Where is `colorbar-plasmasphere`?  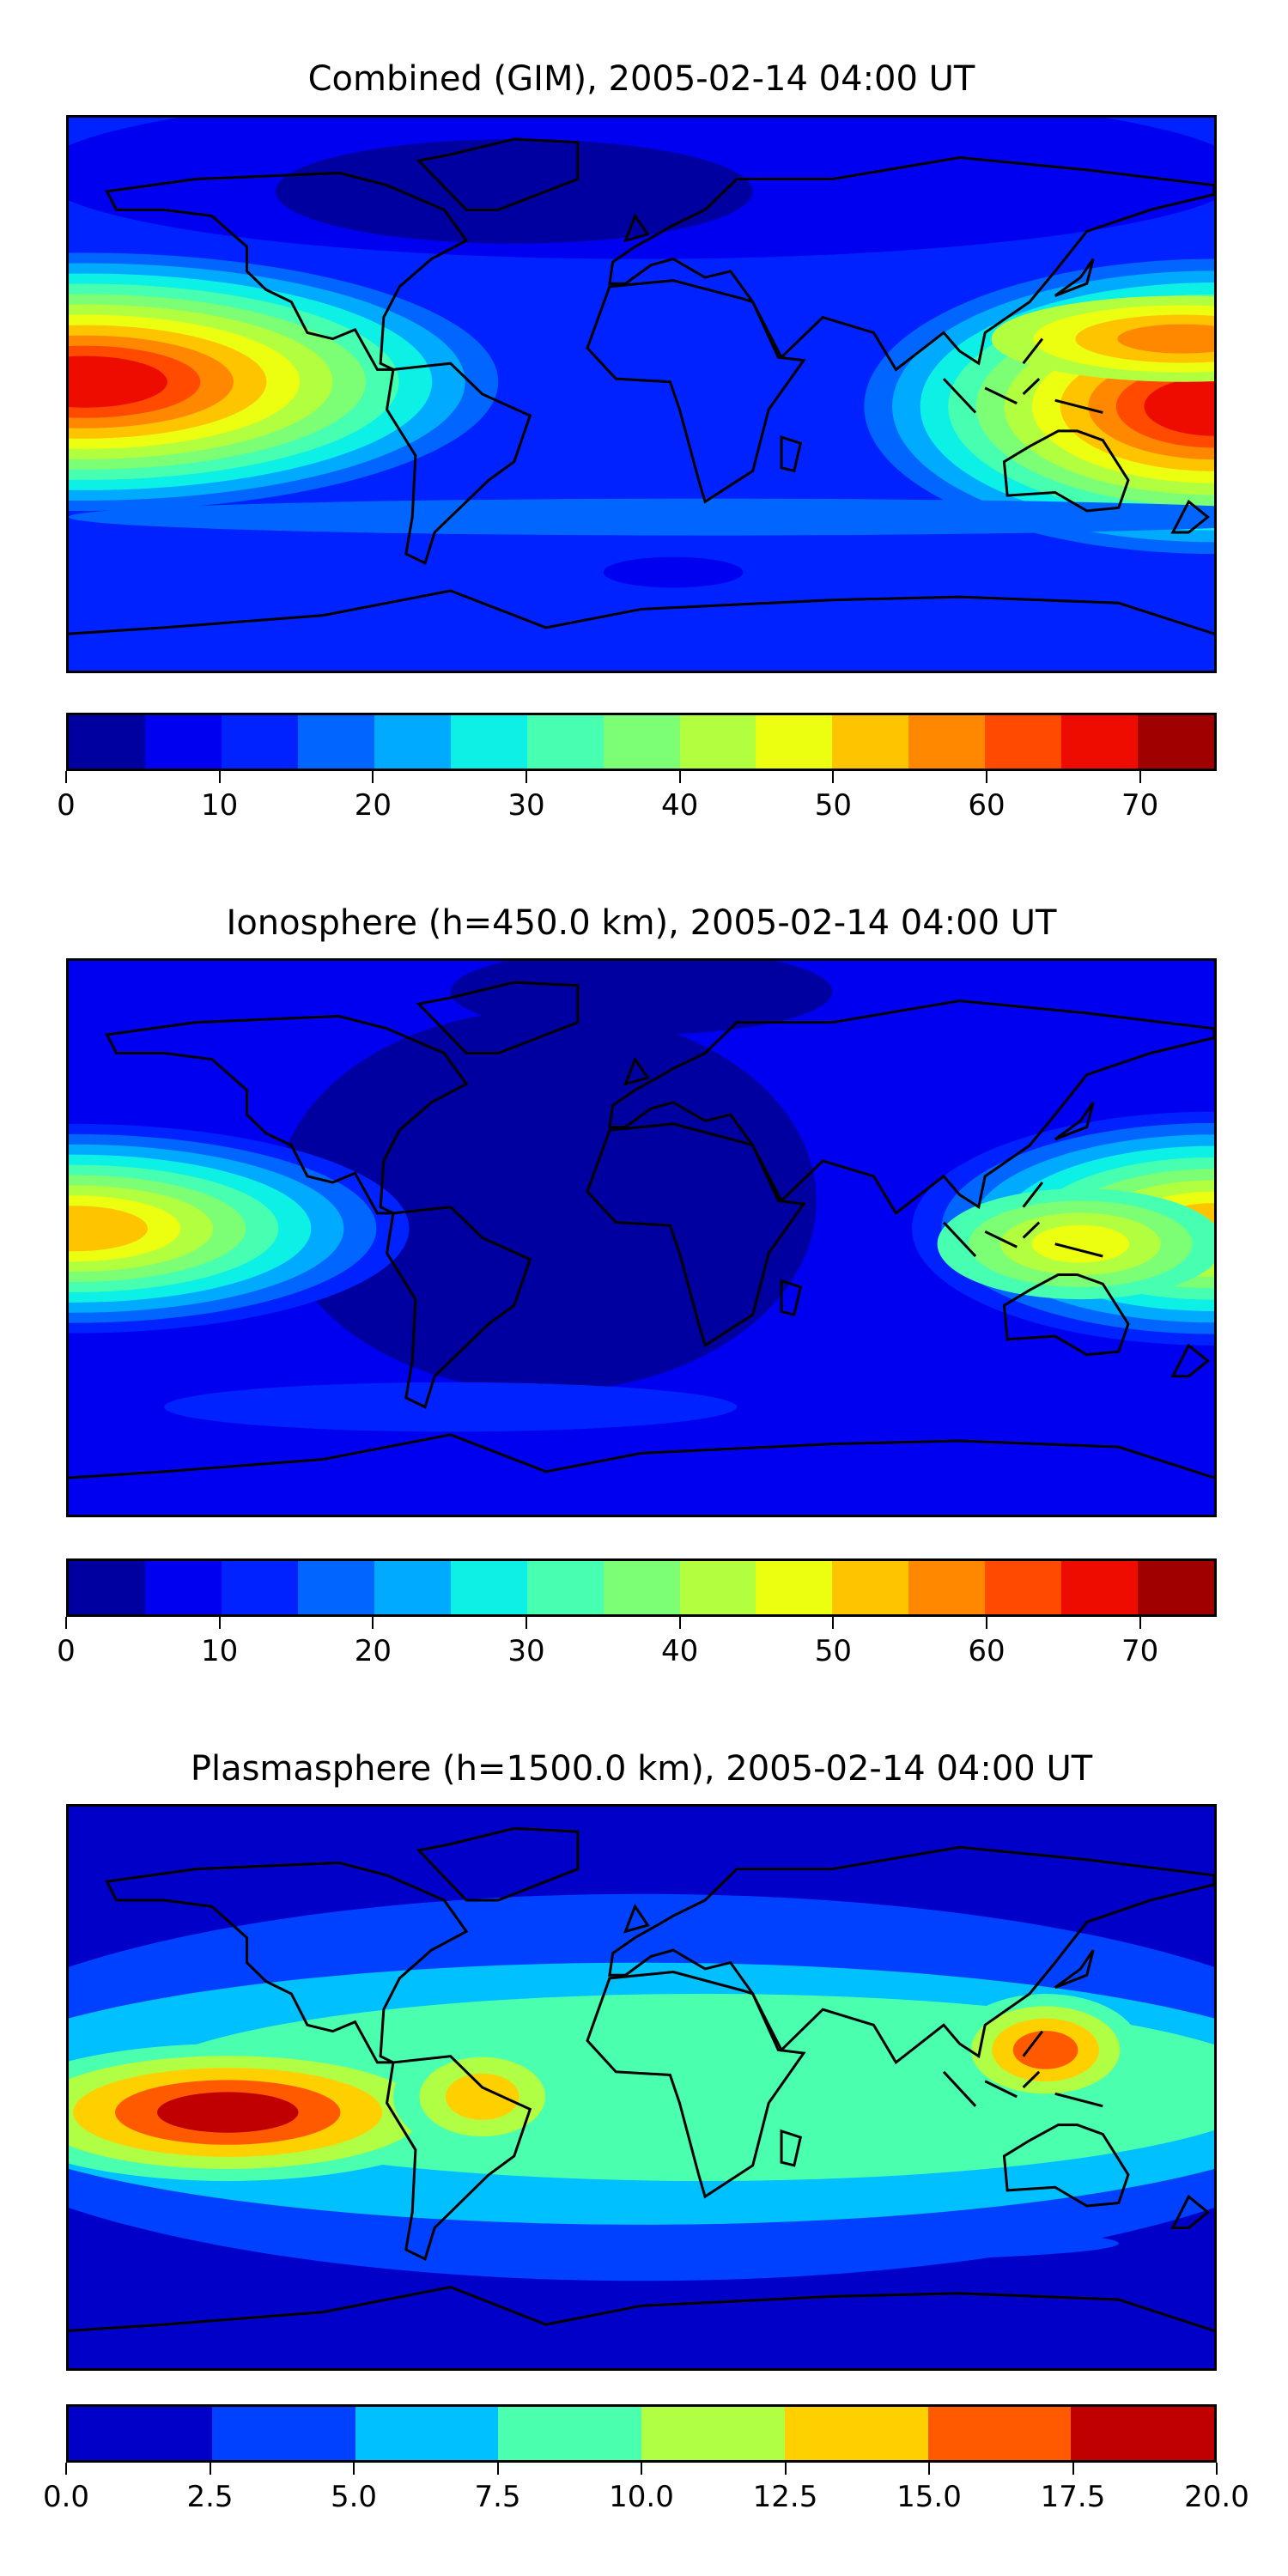
colorbar-plasmasphere is located at coordinates (641, 2434).